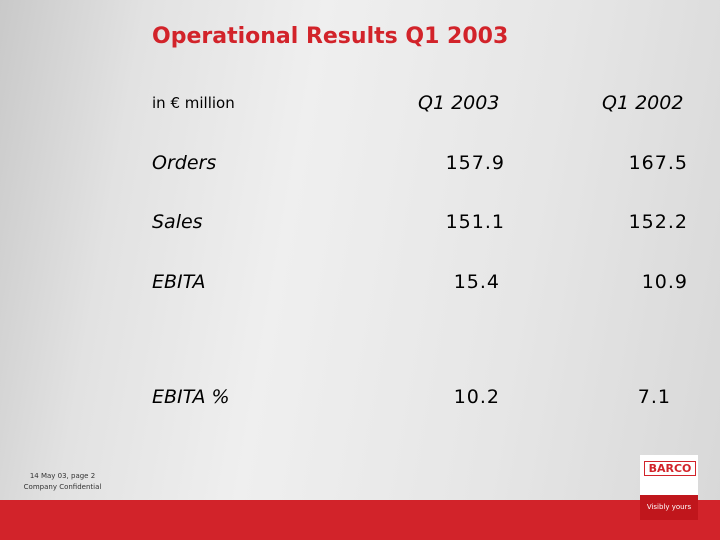  I want to click on cell: 10.2, so click(476, 397).